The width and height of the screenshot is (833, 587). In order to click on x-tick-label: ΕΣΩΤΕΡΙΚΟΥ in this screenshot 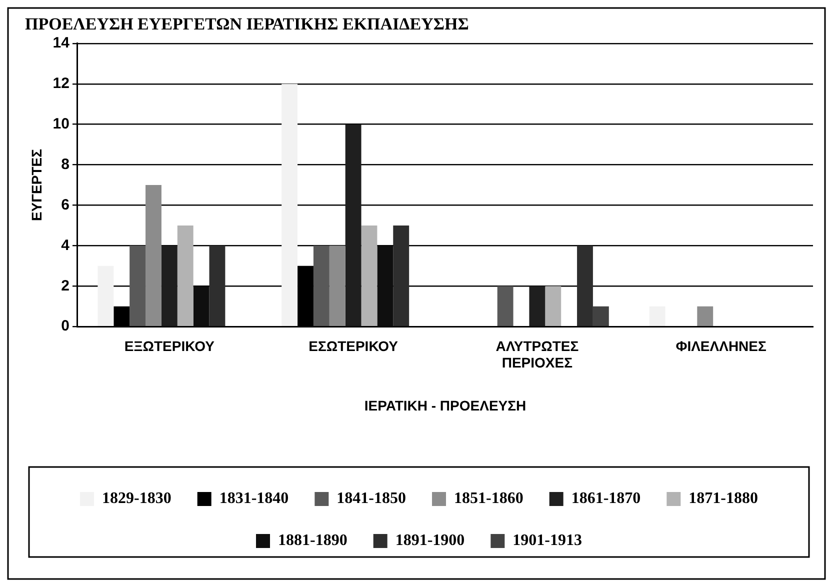, I will do `click(353, 346)`.